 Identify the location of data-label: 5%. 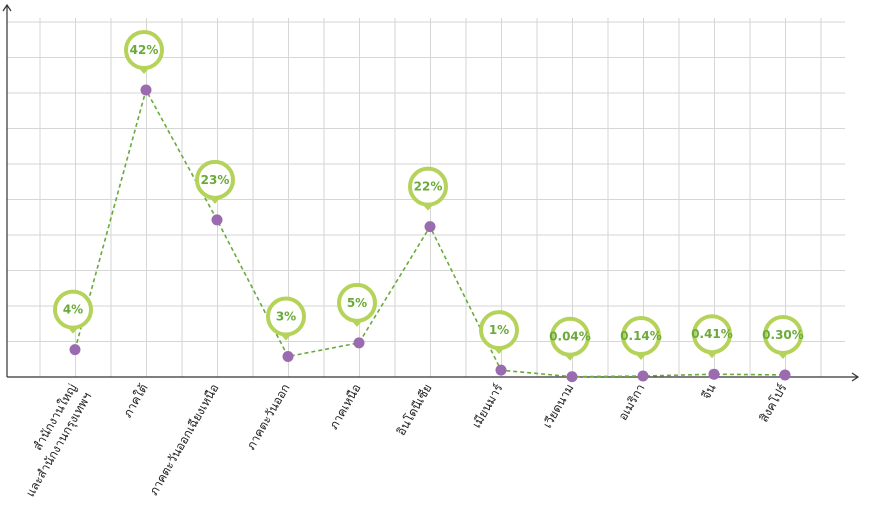
(357, 303).